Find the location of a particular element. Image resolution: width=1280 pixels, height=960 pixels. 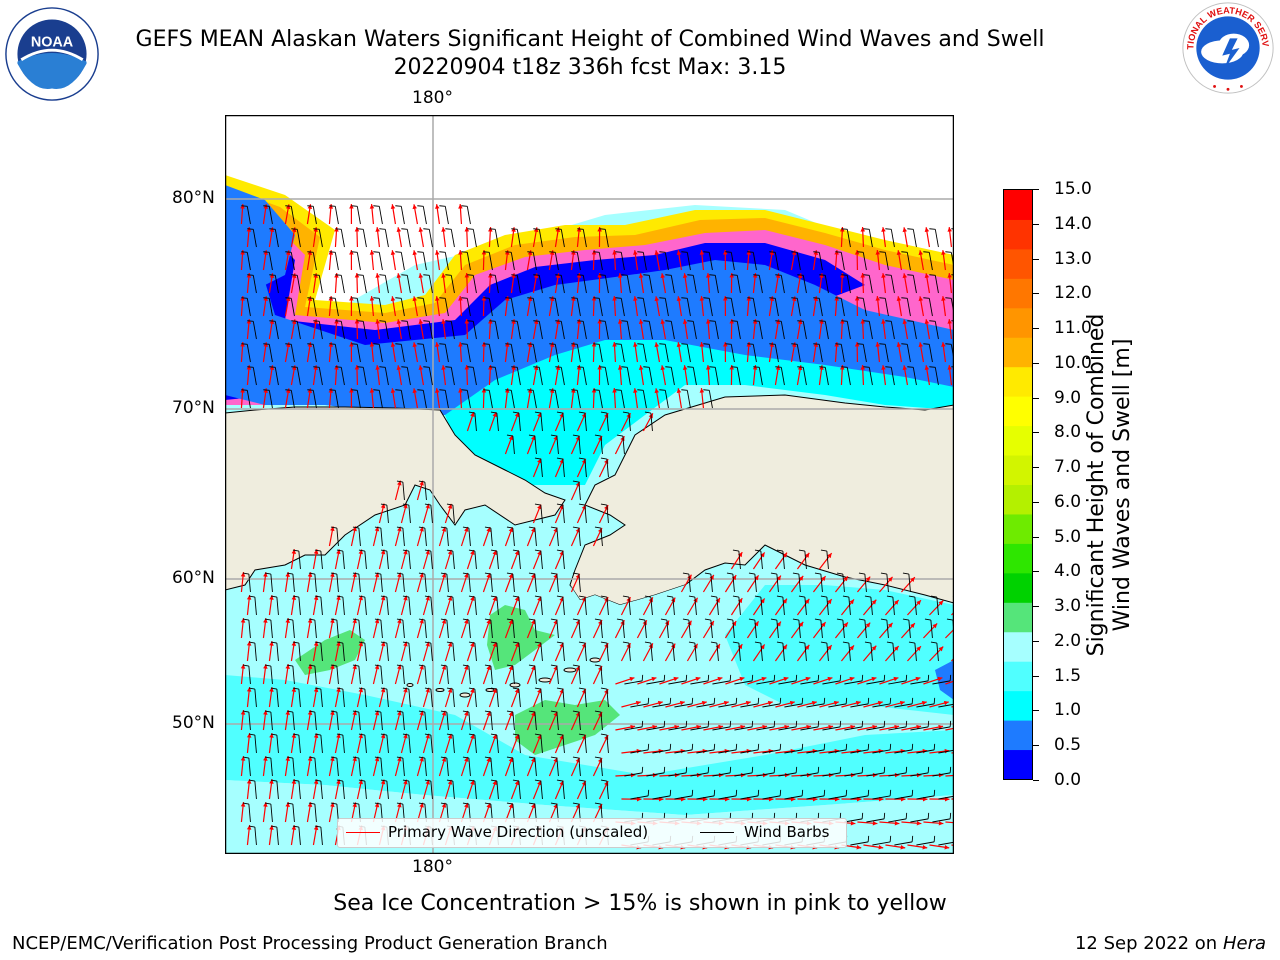

lat-label-60: 60°N is located at coordinates (193, 578).